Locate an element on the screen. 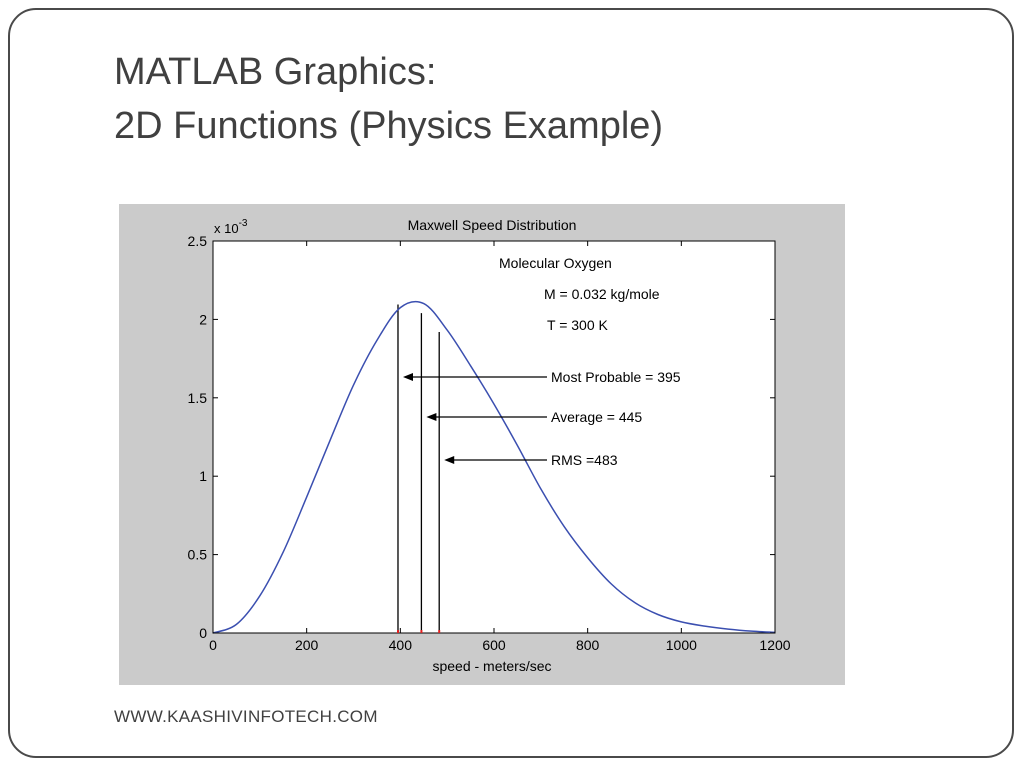 The image size is (1024, 768). y-exponent-label: x 10-3 is located at coordinates (231, 227).